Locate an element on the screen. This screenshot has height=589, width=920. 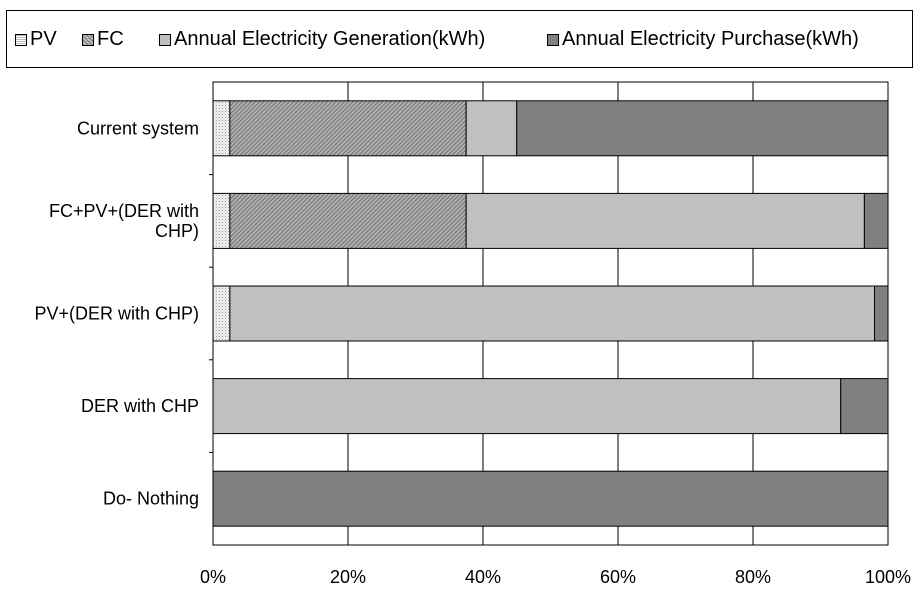
legend-item-fc: FC is located at coordinates (103, 39).